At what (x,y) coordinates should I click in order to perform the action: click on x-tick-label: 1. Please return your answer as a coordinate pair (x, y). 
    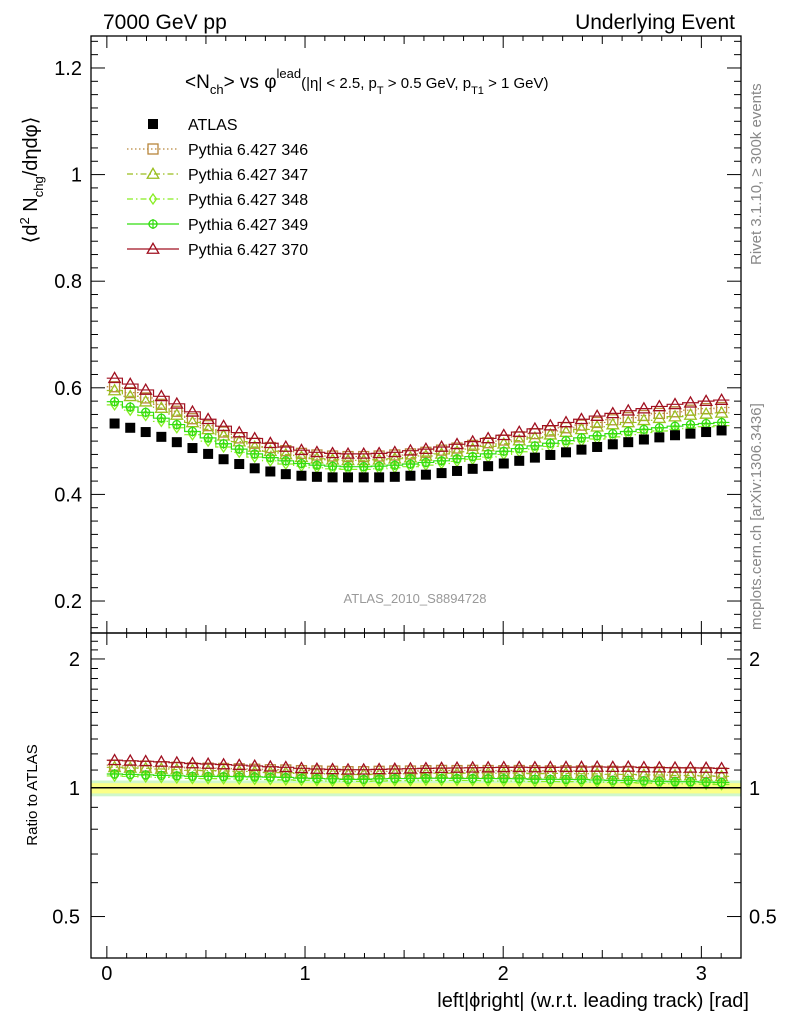
    Looking at the image, I should click on (304, 974).